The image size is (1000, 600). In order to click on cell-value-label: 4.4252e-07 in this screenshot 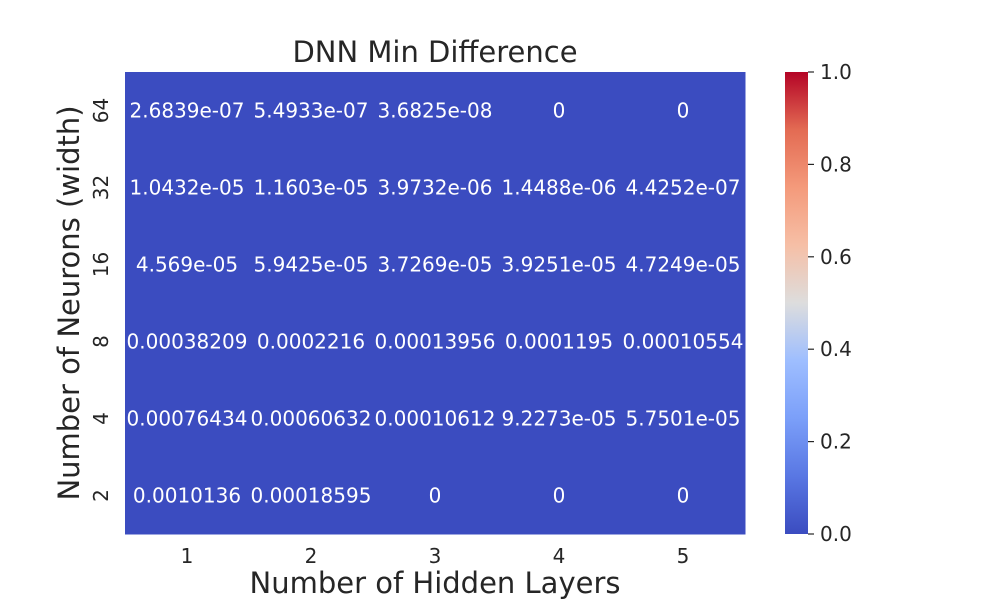, I will do `click(683, 188)`.